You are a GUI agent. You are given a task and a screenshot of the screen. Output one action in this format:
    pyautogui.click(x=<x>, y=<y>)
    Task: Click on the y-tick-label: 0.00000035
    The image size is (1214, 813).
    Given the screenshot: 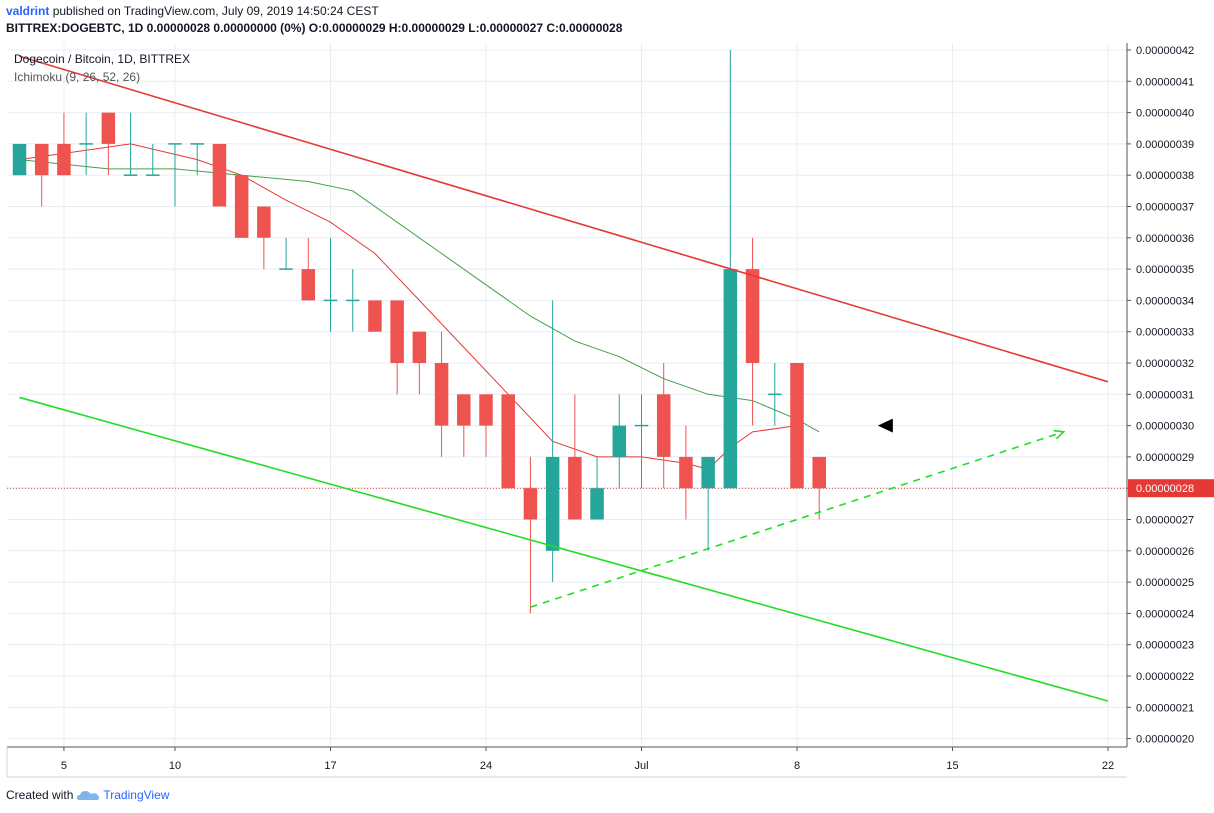 What is the action you would take?
    pyautogui.click(x=1165, y=270)
    